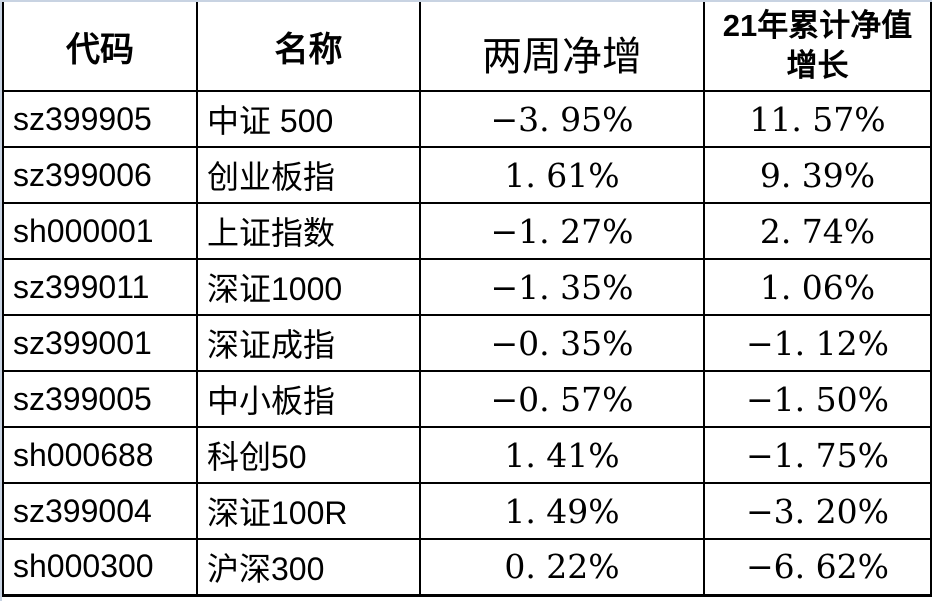 The image size is (932, 605). Describe the element at coordinates (100, 231) in the screenshot. I see `cell-code: sh000001` at that location.